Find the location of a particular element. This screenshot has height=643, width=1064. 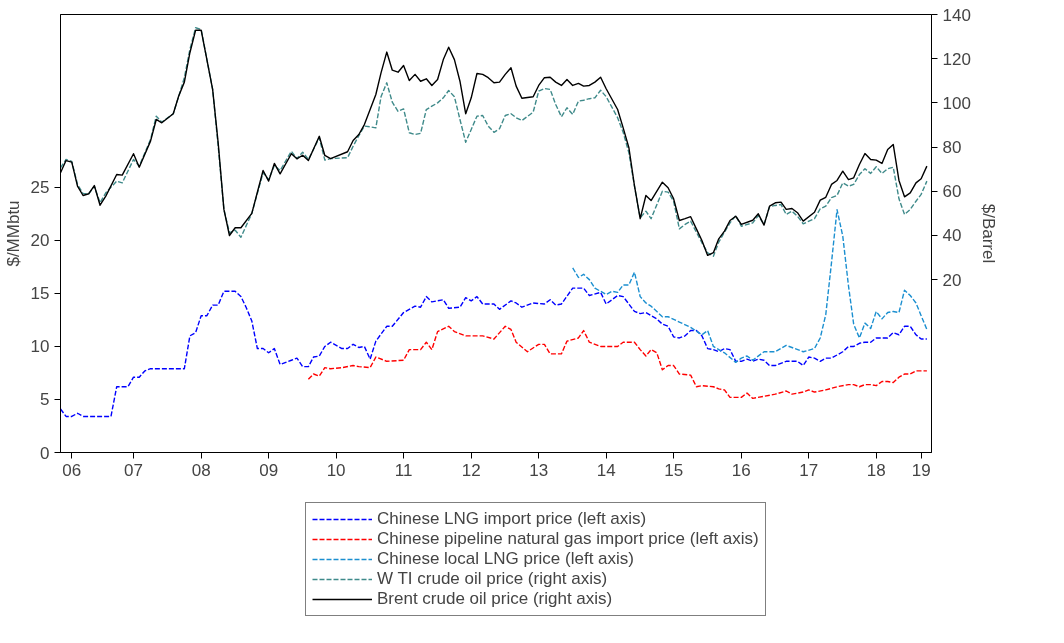

x-tick-label: 13 is located at coordinates (539, 470).